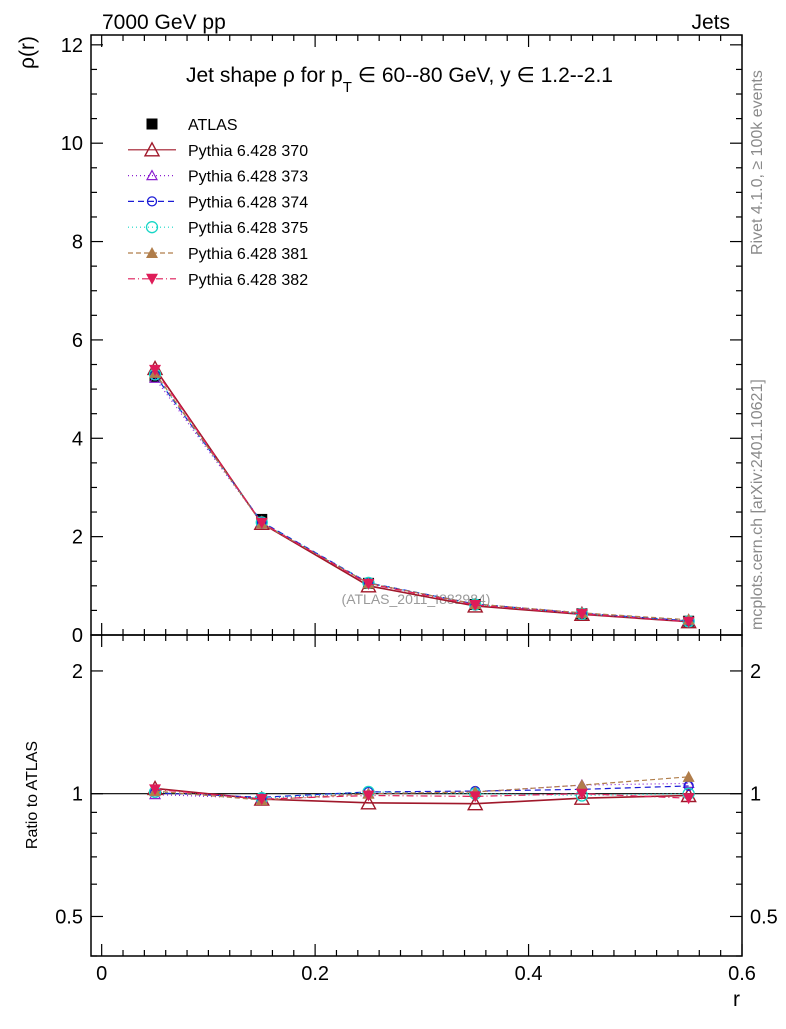 The image size is (786, 1029). I want to click on legend-label: Pythia 6.428 374, so click(248, 202).